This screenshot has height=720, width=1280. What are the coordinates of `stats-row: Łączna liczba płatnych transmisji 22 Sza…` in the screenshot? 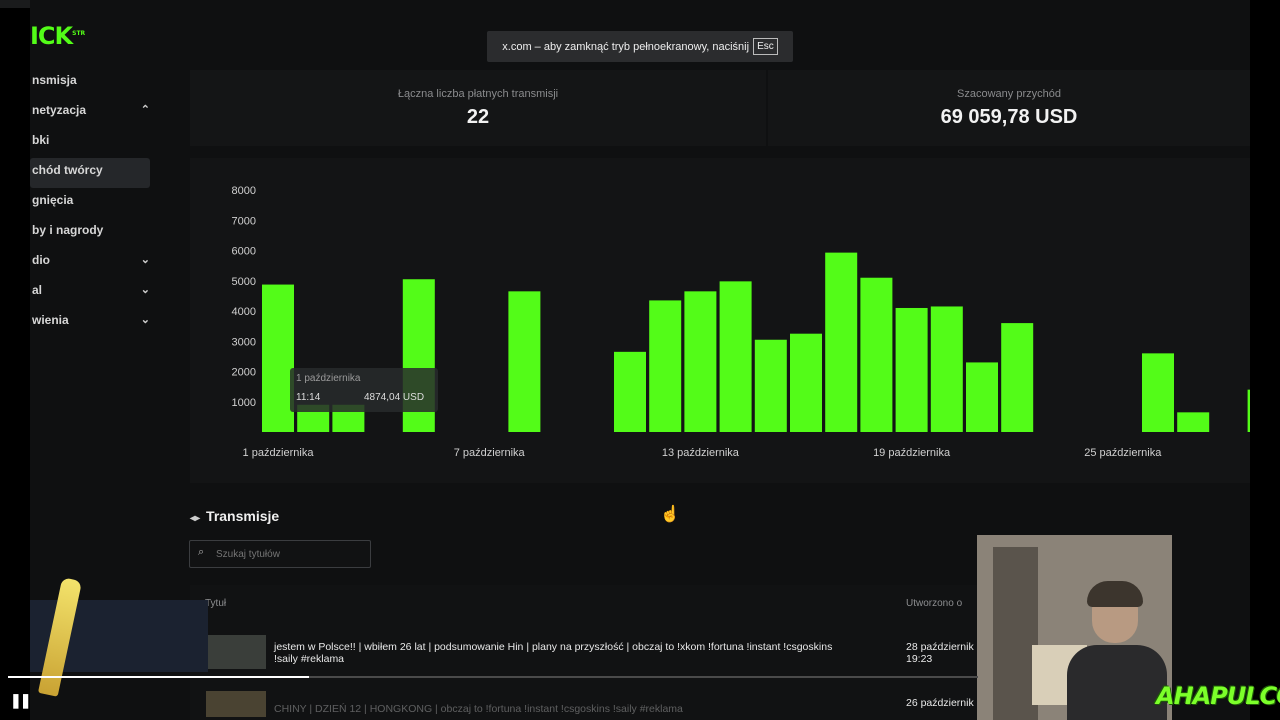 It's located at (720, 108).